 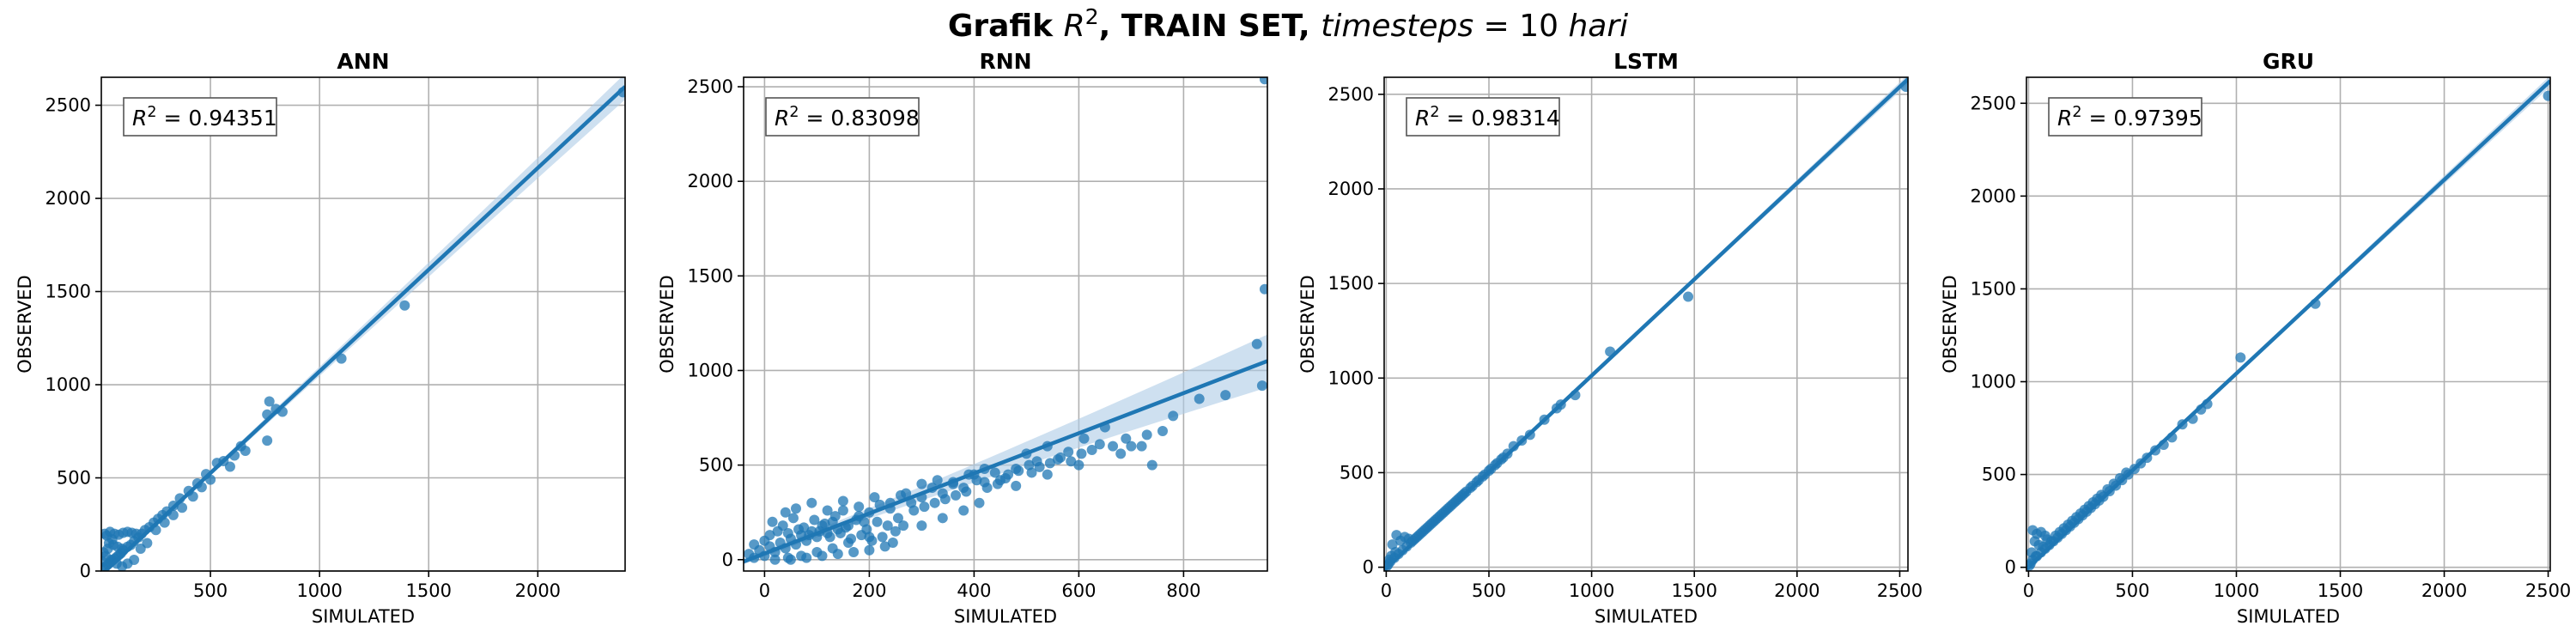 I want to click on confidence-band, so click(x=1006, y=450).